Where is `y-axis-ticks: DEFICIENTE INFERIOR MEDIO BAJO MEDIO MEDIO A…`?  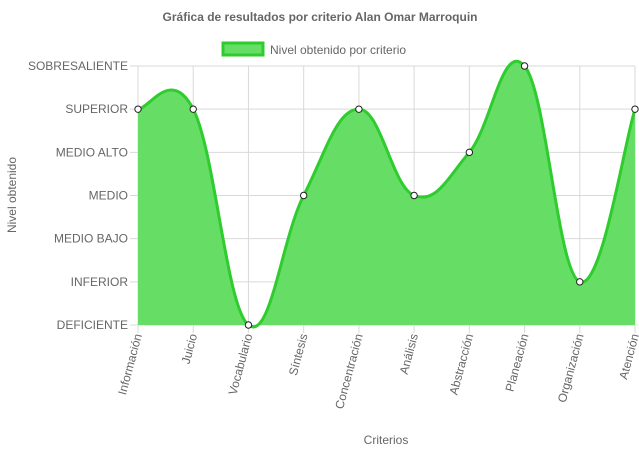
y-axis-ticks: DEFICIENTE INFERIOR MEDIO BAJO MEDIO MEDIO A… is located at coordinates (78, 195).